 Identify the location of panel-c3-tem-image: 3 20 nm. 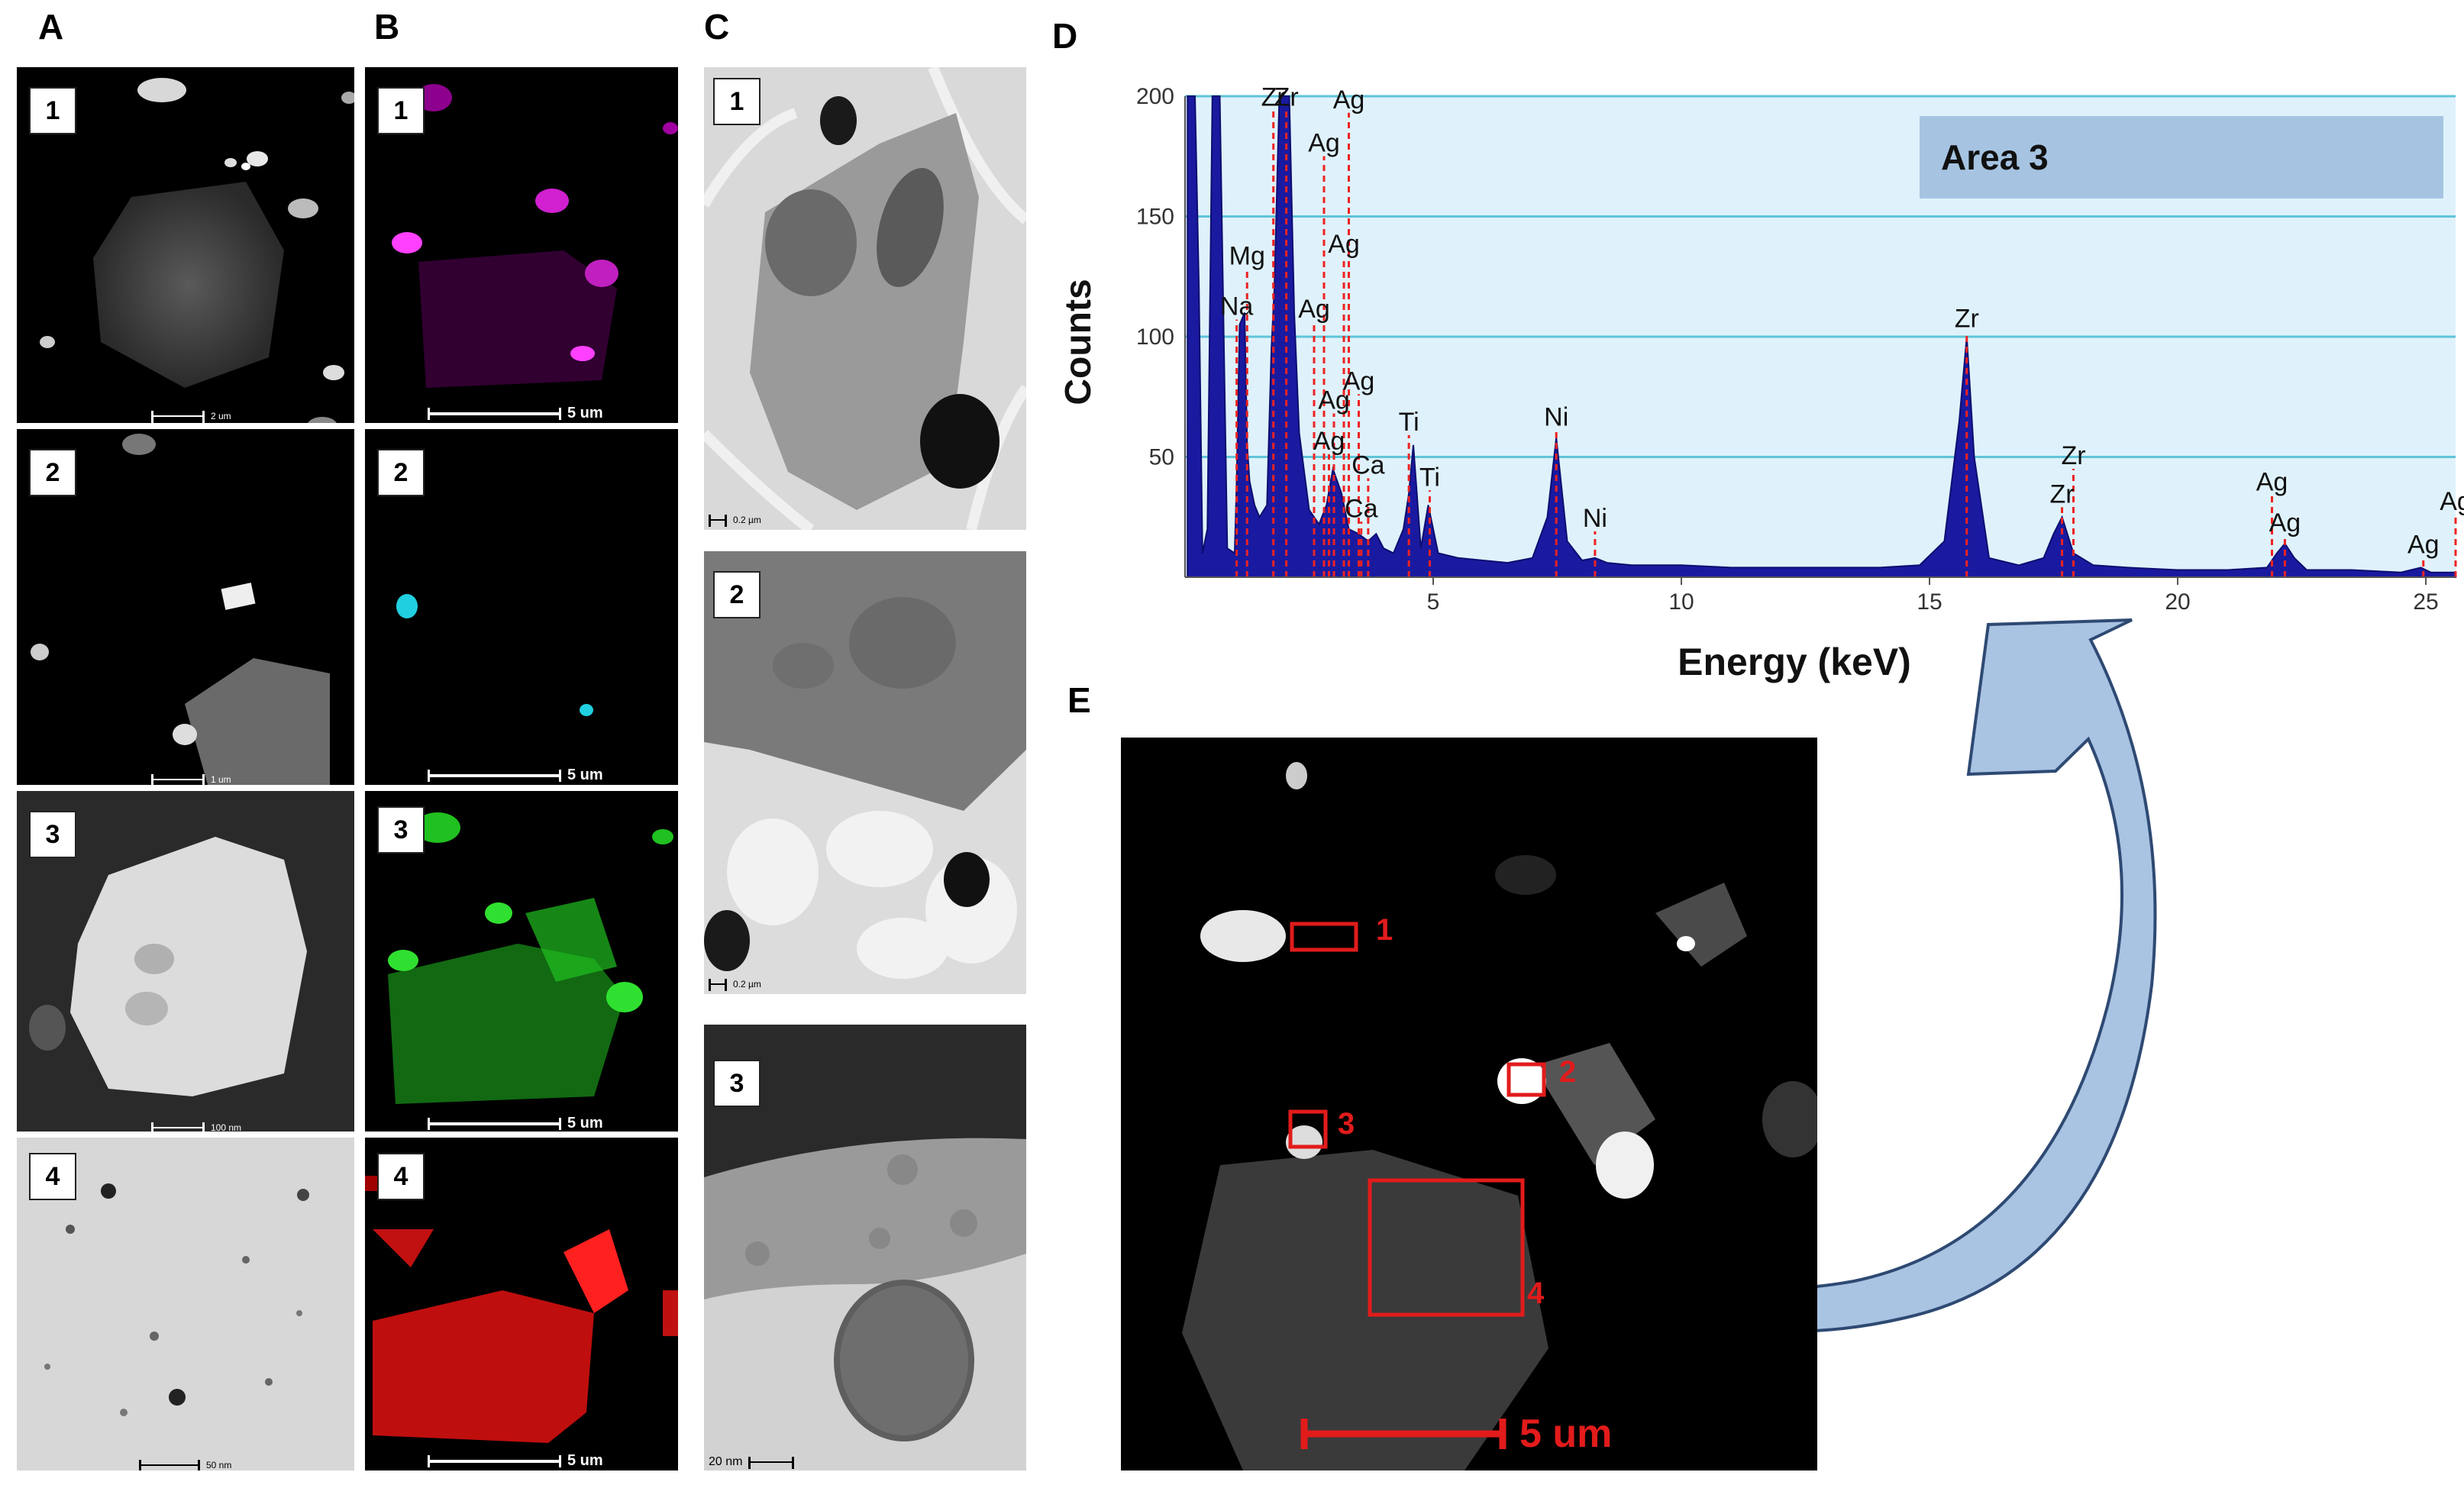
(865, 1247).